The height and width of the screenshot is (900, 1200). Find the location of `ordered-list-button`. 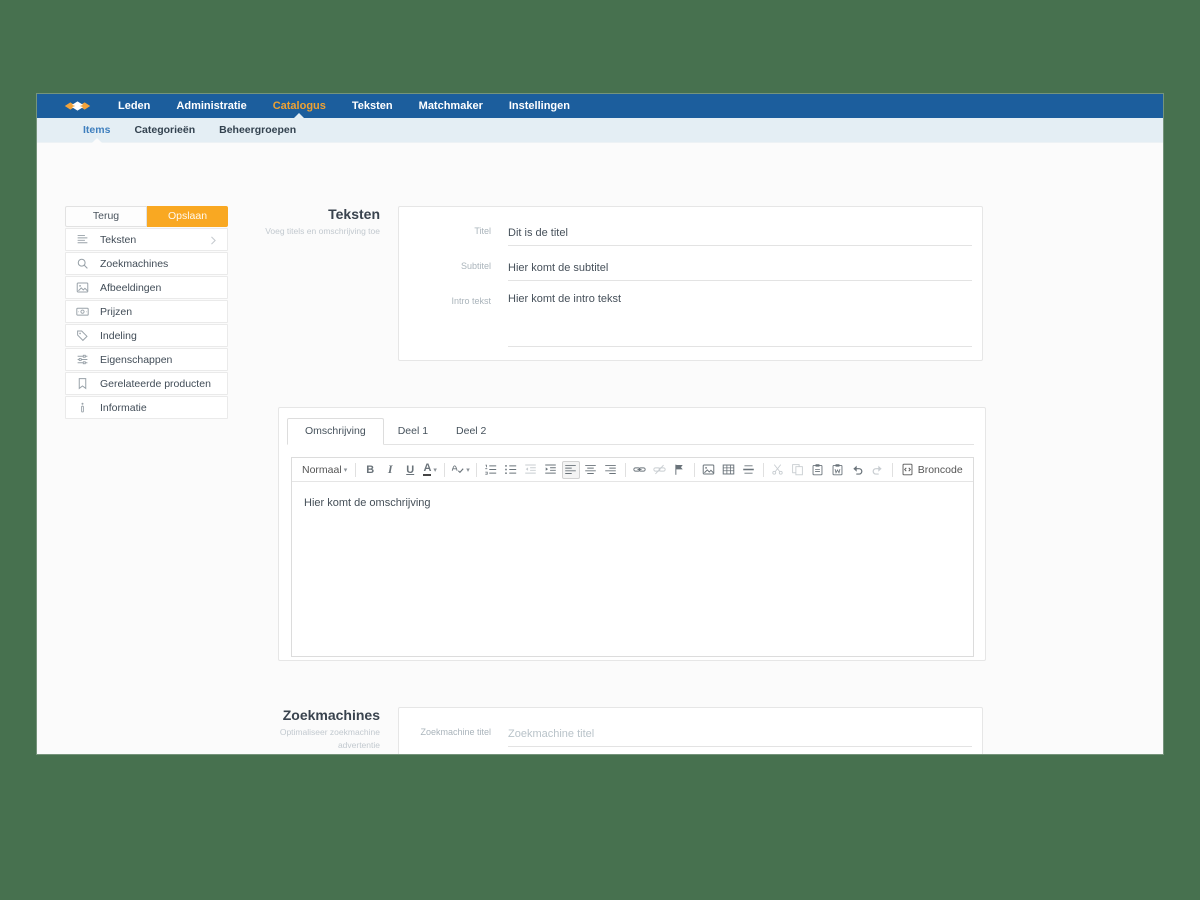

ordered-list-button is located at coordinates (491, 470).